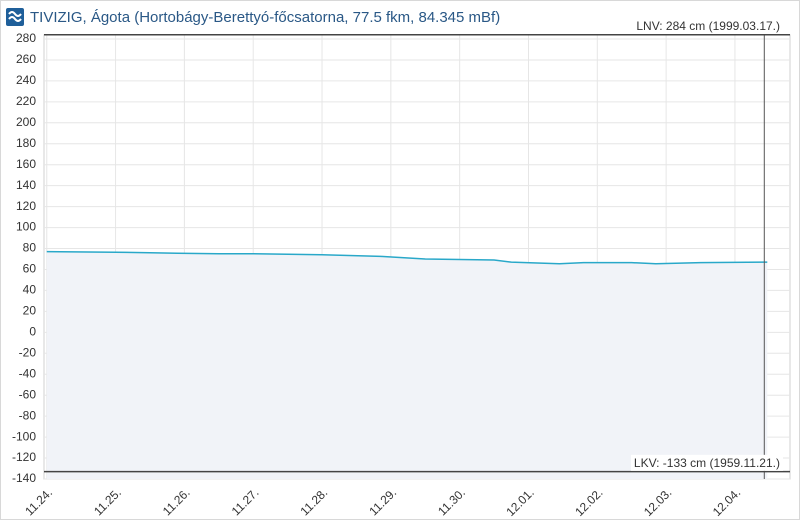 Image resolution: width=800 pixels, height=525 pixels. Describe the element at coordinates (32, 332) in the screenshot. I see `y-tick-label: 0` at that location.